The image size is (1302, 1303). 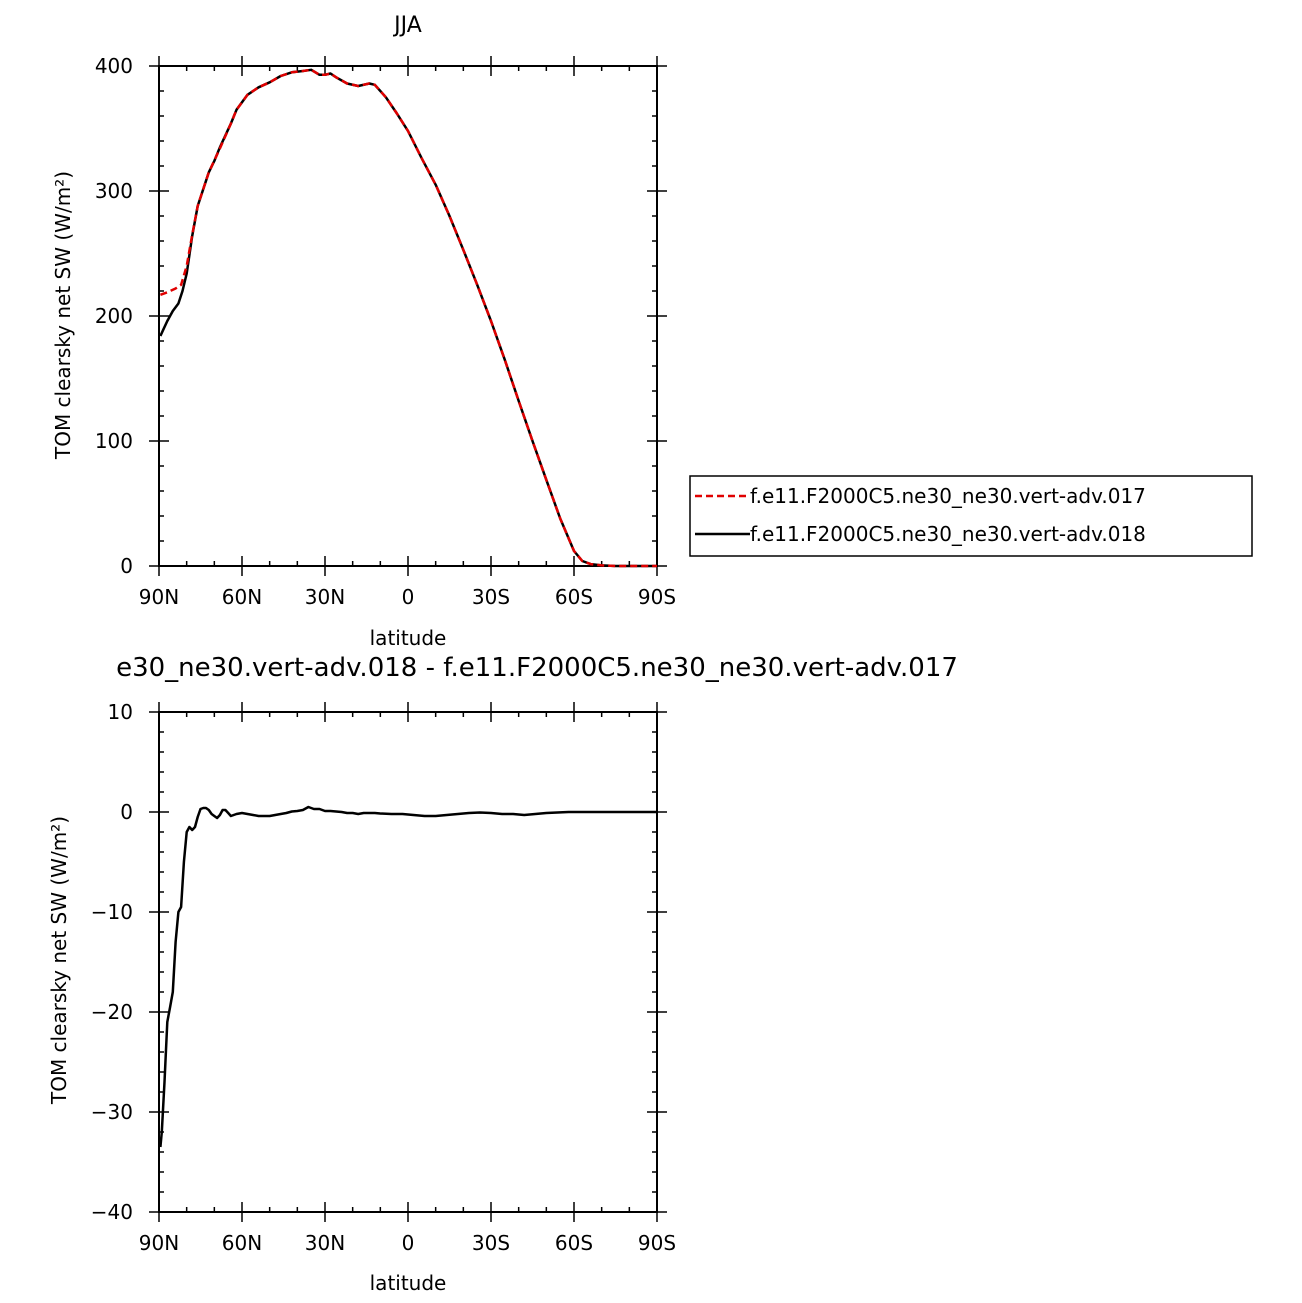 What do you see at coordinates (114, 66) in the screenshot?
I see `top-y-tick-label: 400` at bounding box center [114, 66].